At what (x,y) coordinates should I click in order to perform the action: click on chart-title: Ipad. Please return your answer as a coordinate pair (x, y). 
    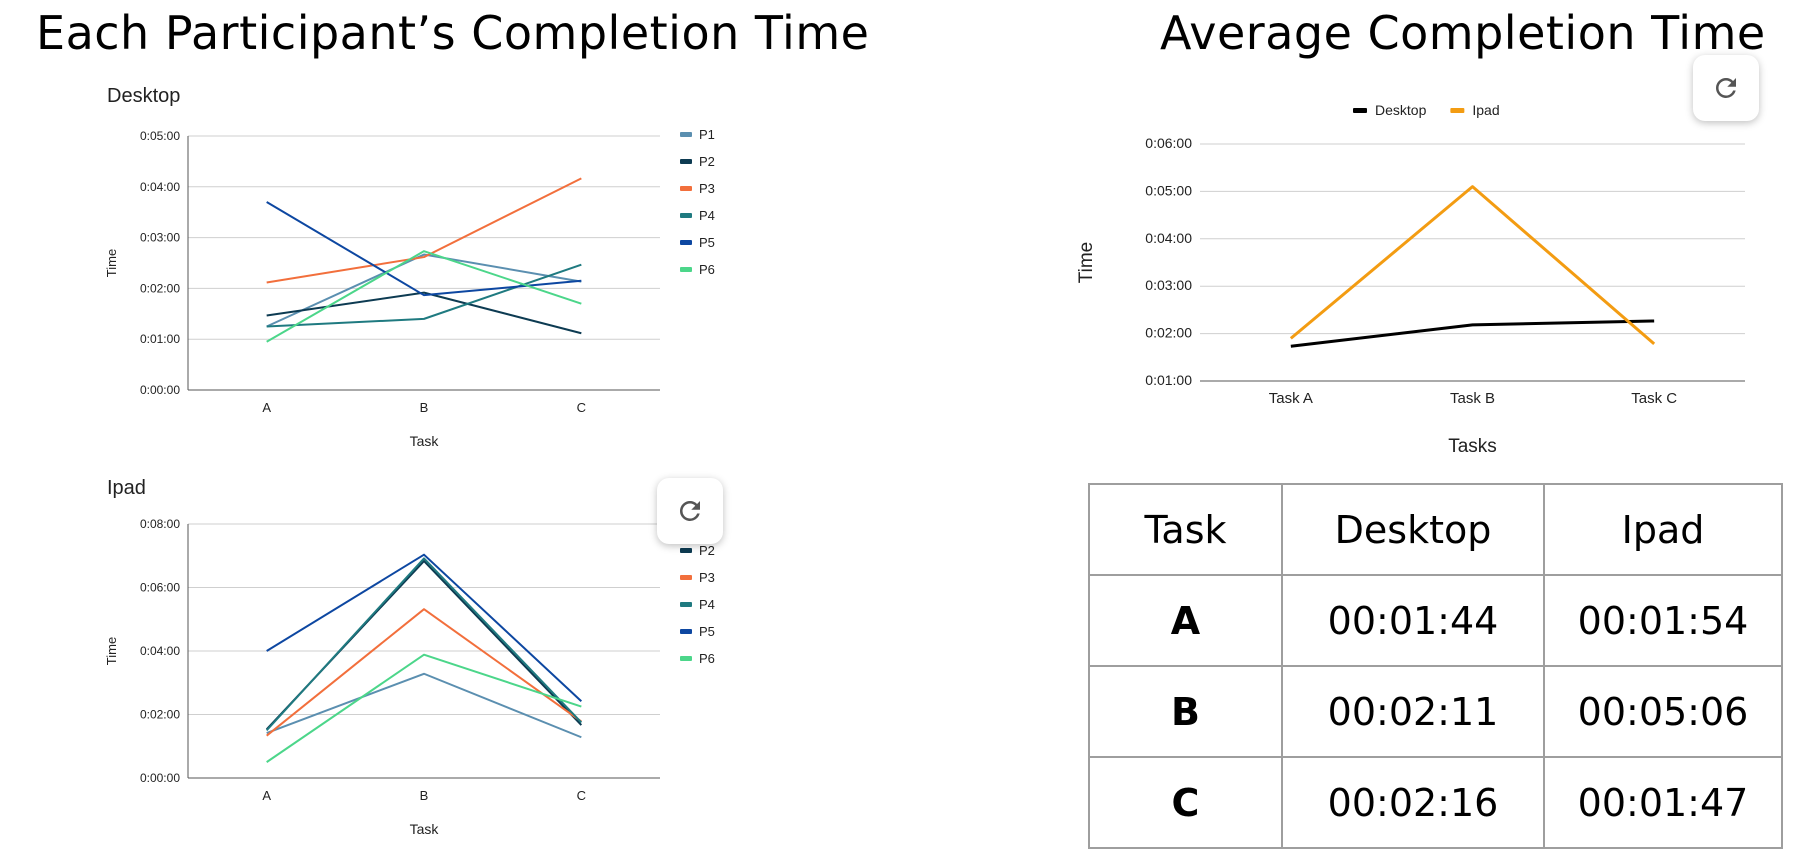
    Looking at the image, I should click on (126, 488).